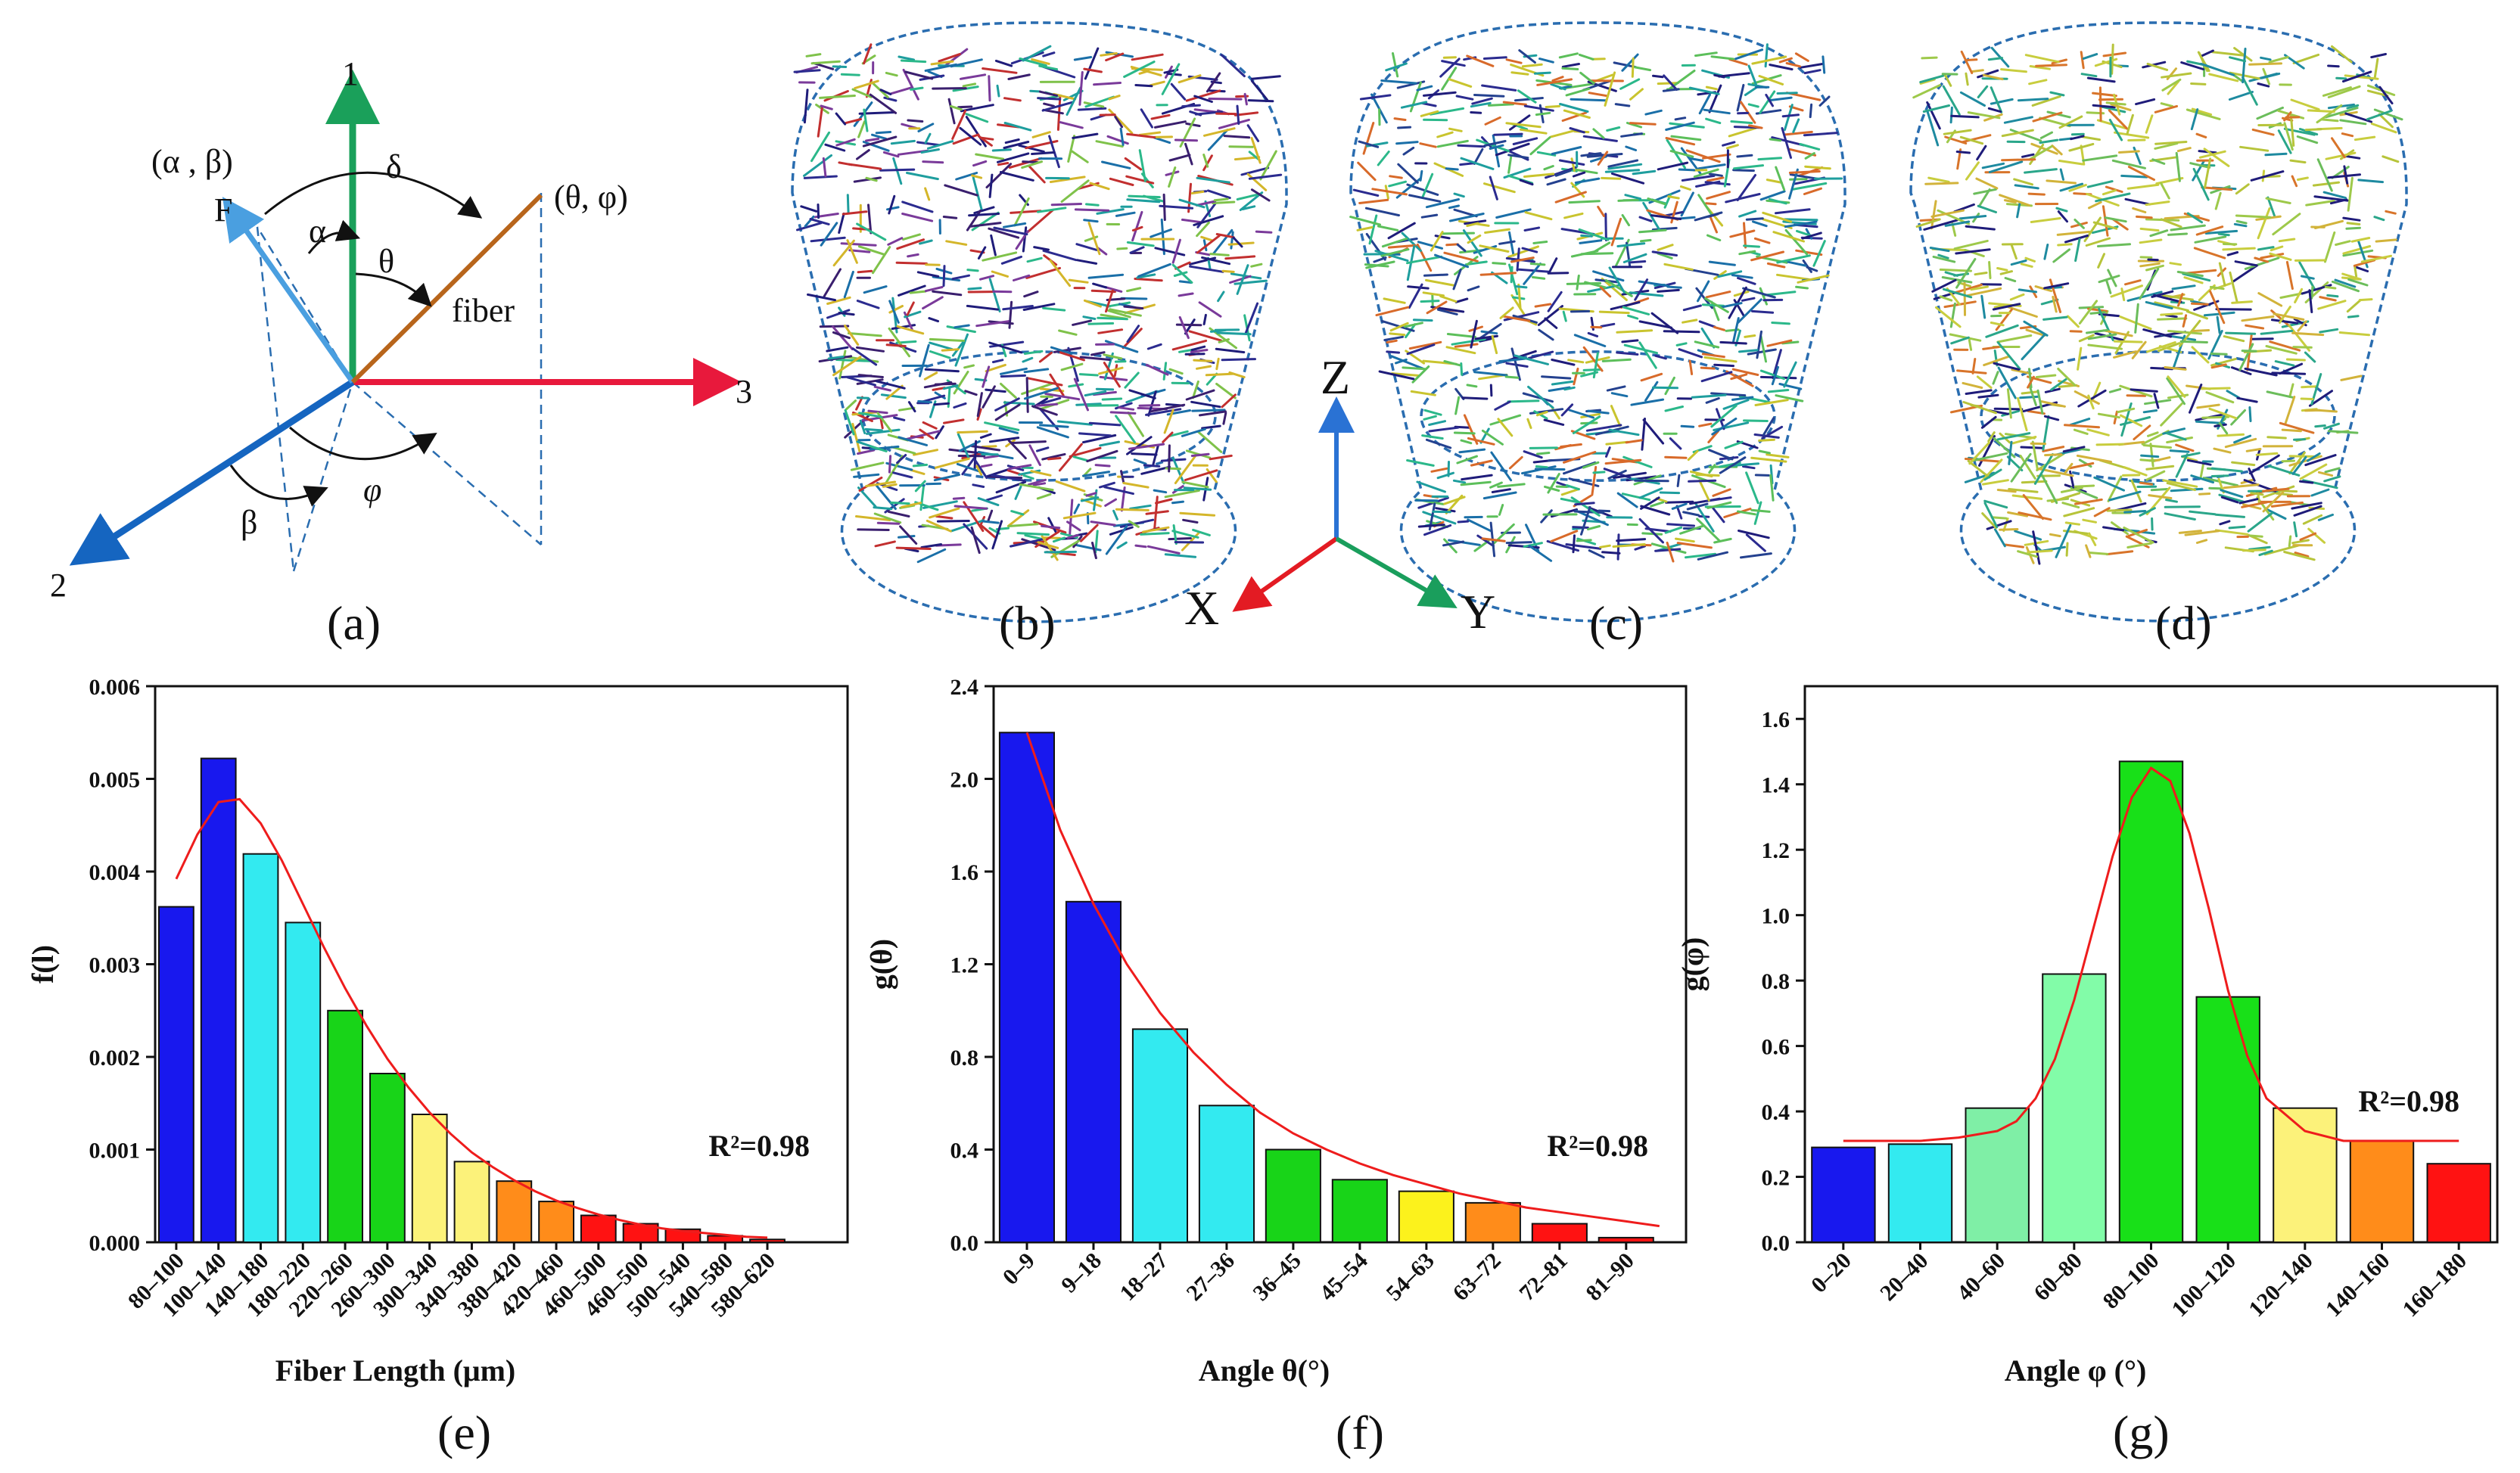 Image resolution: width=2520 pixels, height=1473 pixels. Describe the element at coordinates (318, 231) in the screenshot. I see `alpha-label: α` at that location.